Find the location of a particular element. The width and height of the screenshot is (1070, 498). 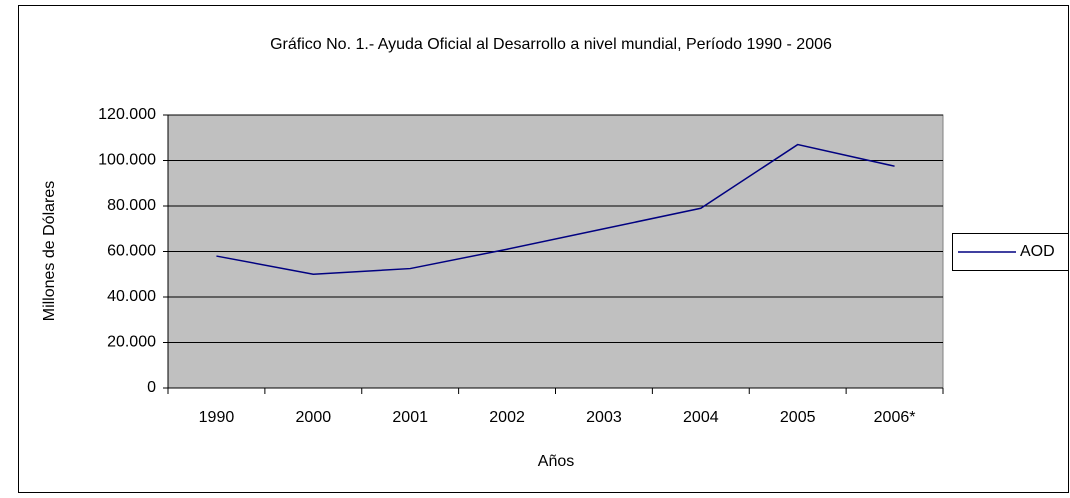

x-tick-label: 2005 is located at coordinates (798, 417).